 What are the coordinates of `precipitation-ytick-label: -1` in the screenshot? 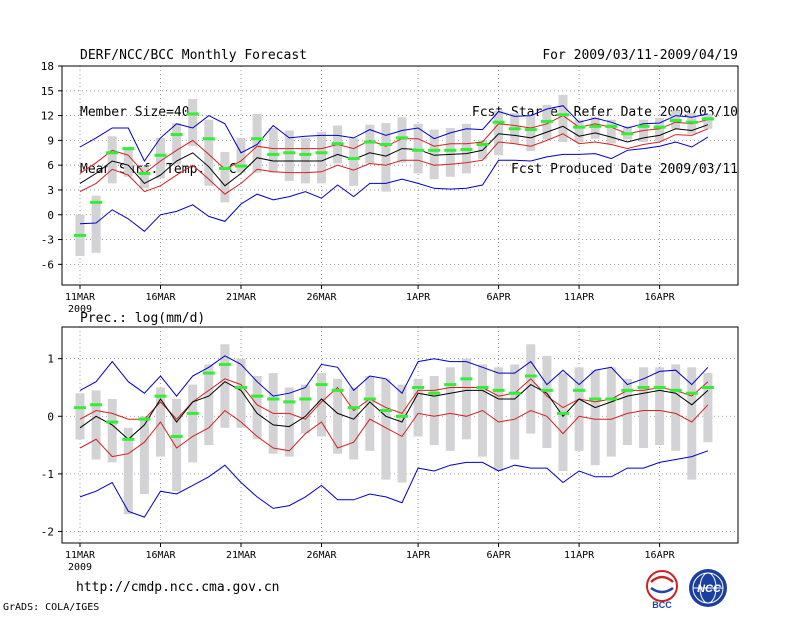 It's located at (47, 474).